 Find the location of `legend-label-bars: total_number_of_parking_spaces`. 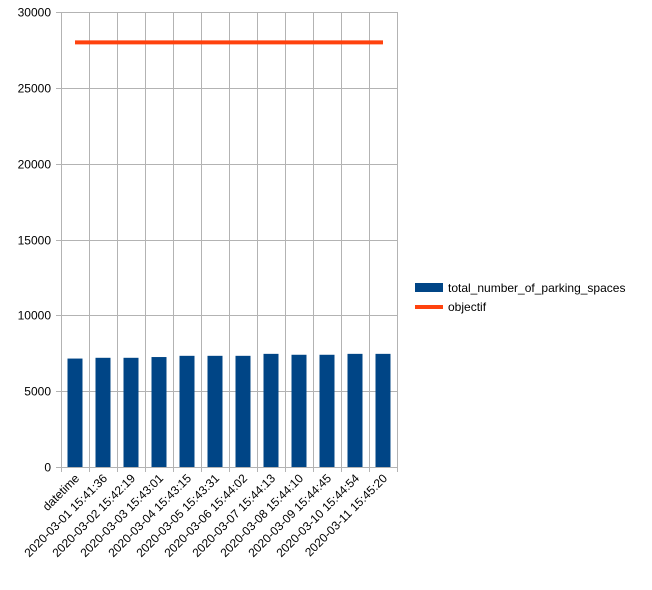

legend-label-bars: total_number_of_parking_spaces is located at coordinates (537, 287).